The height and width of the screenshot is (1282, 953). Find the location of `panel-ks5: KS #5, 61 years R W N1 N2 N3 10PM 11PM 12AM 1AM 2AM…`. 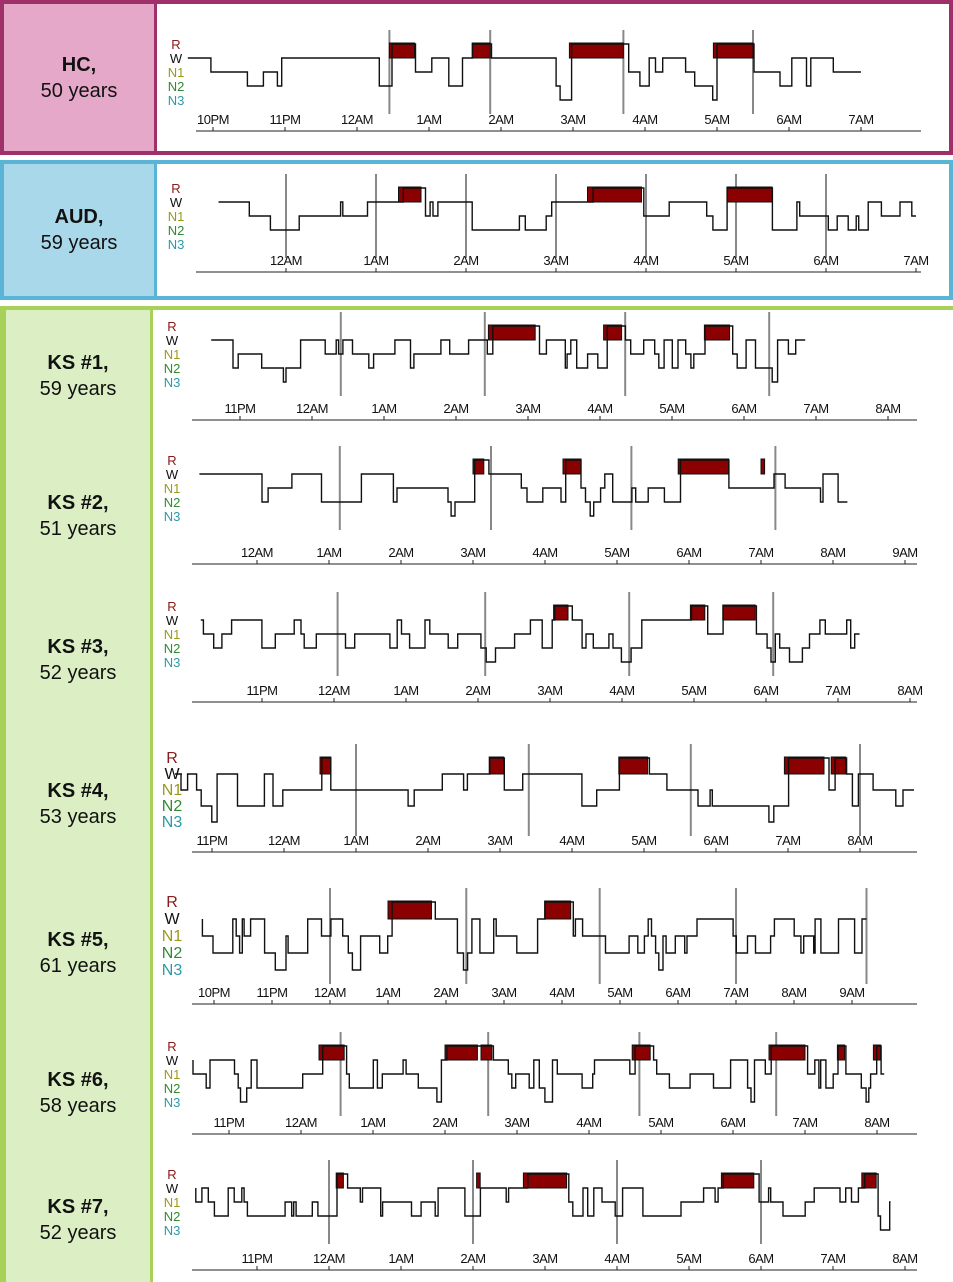

panel-ks5: KS #5, 61 years R W N1 N2 N3 10PM 11PM 12AM 1AM 2AM… is located at coordinates (476, 953).